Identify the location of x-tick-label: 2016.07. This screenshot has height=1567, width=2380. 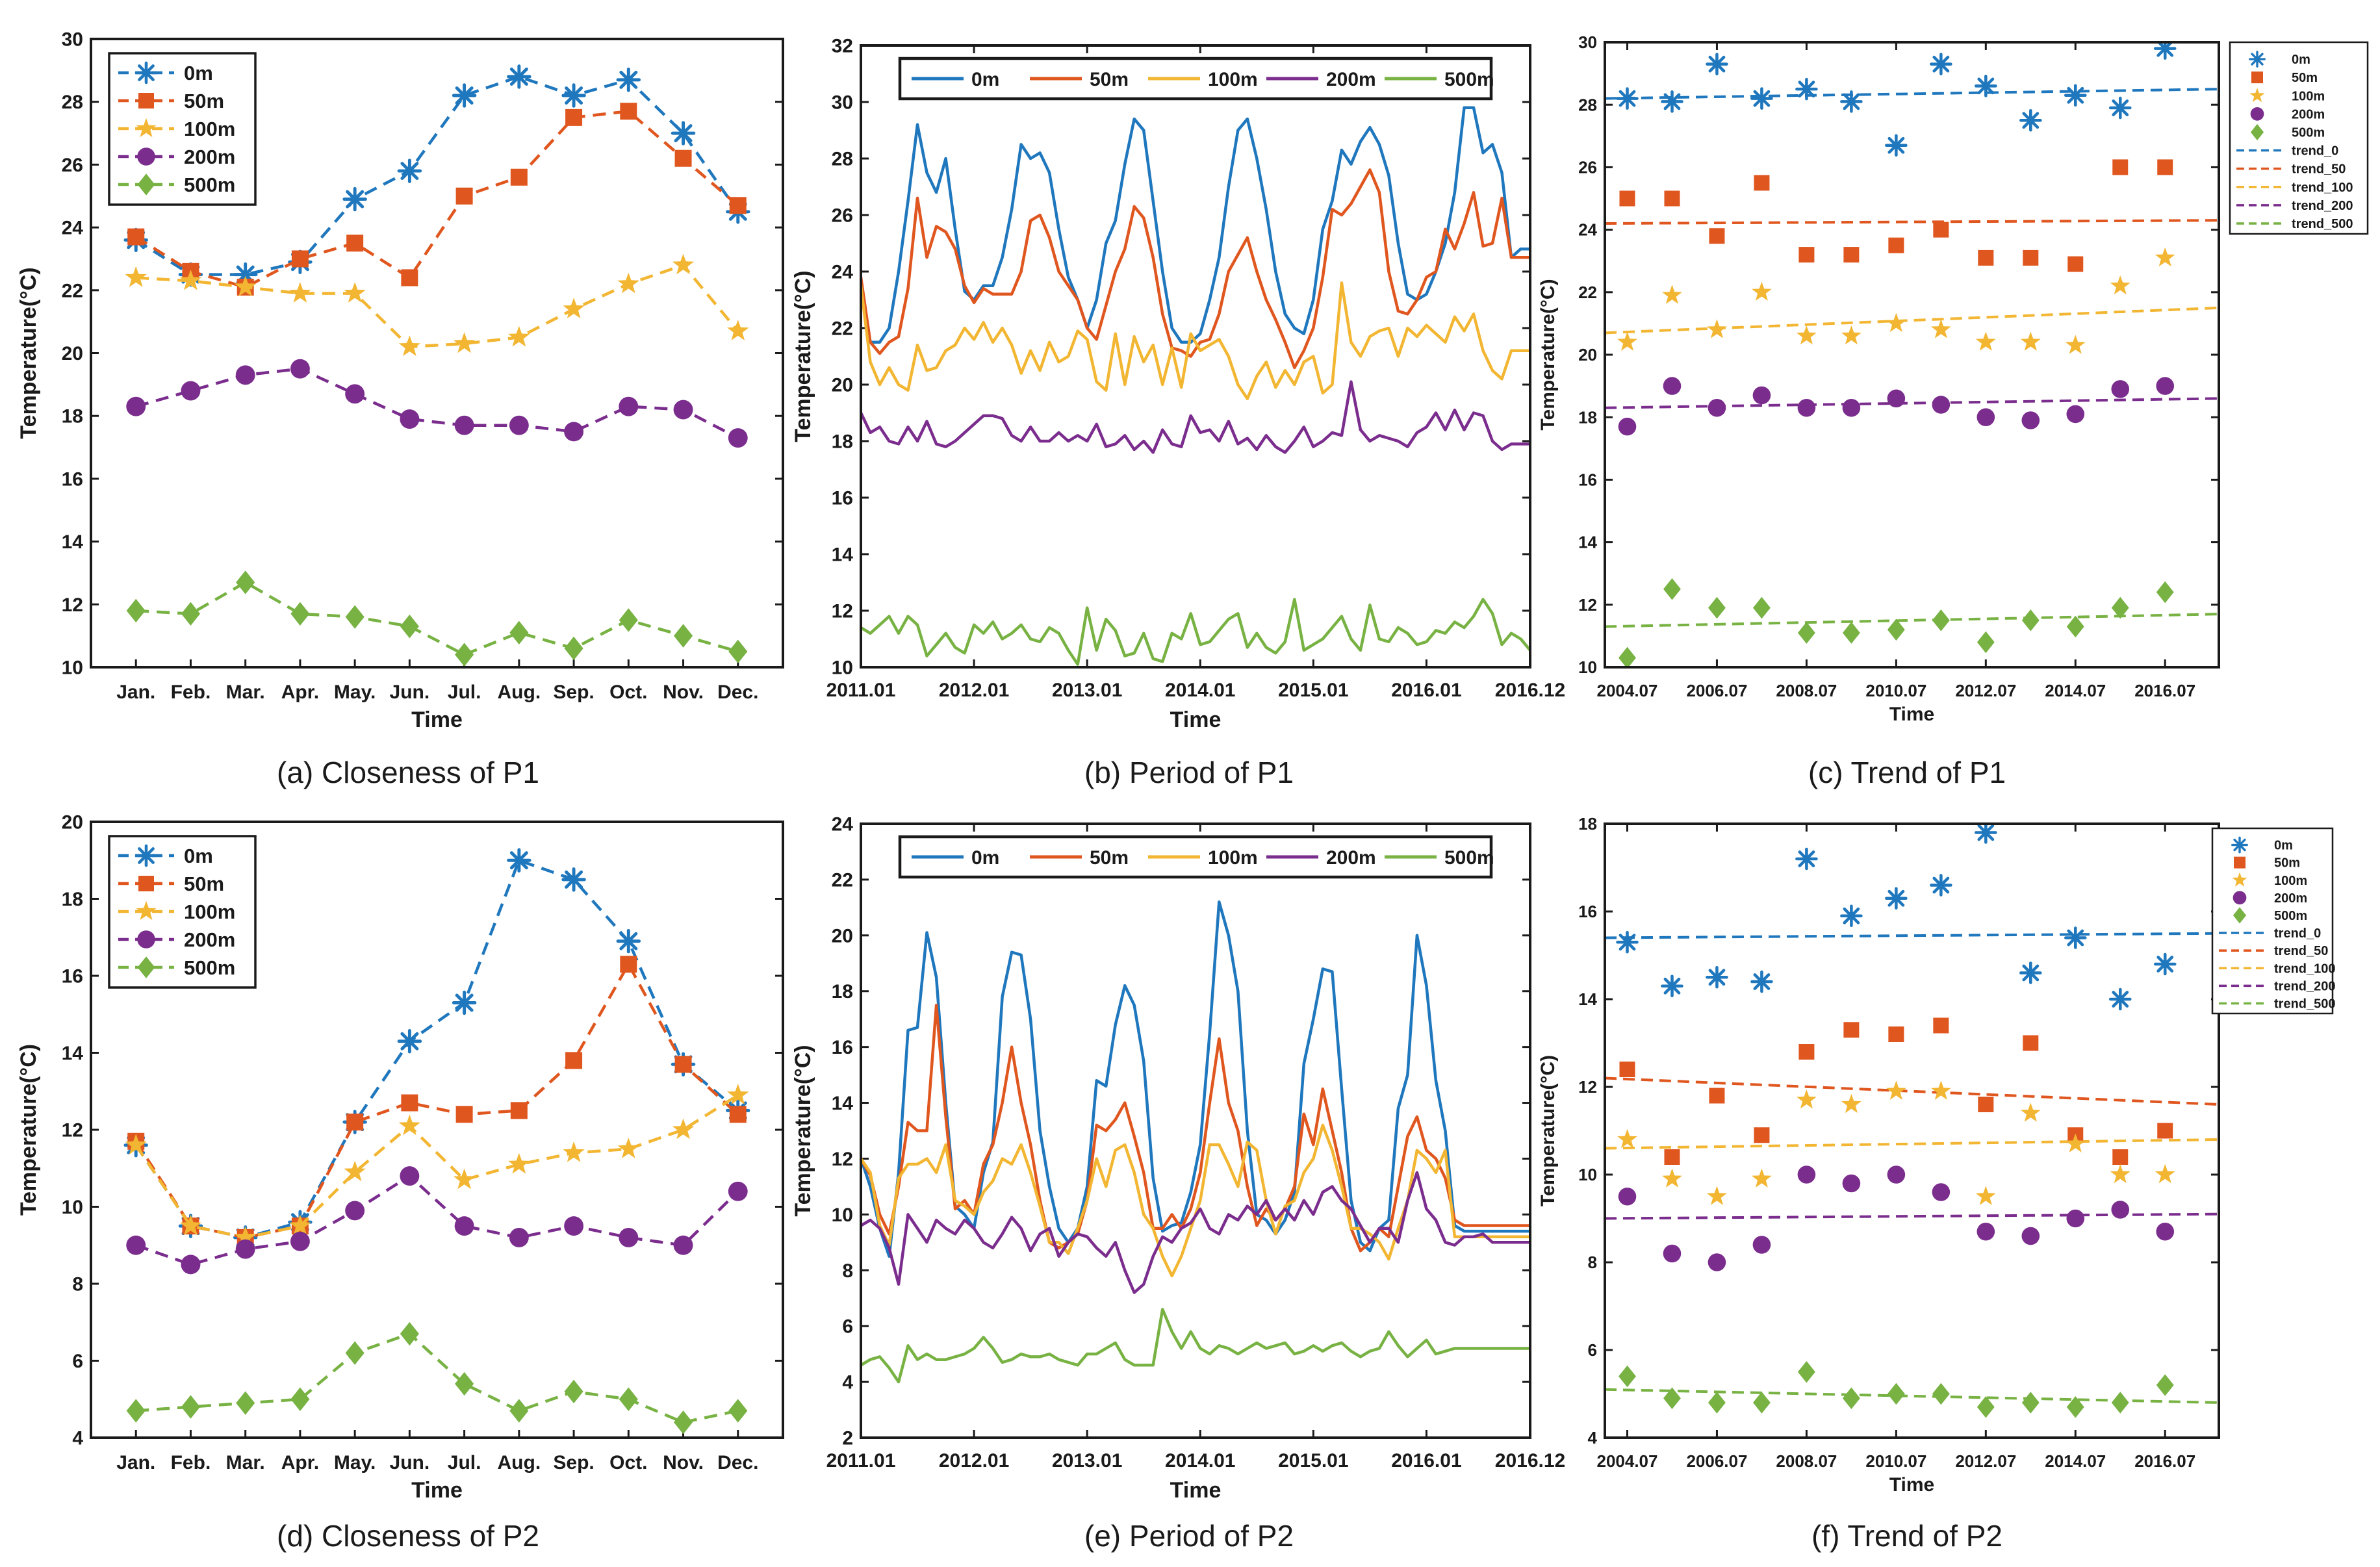
(2164, 690).